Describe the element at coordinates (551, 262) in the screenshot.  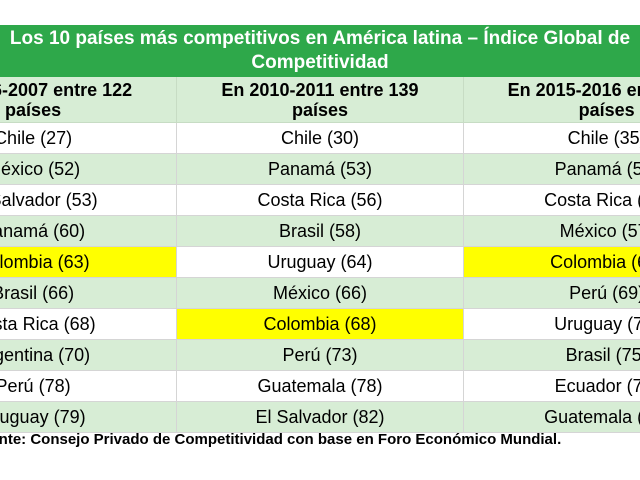
I see `highlighted-cell-colombia: Colombia (61)` at that location.